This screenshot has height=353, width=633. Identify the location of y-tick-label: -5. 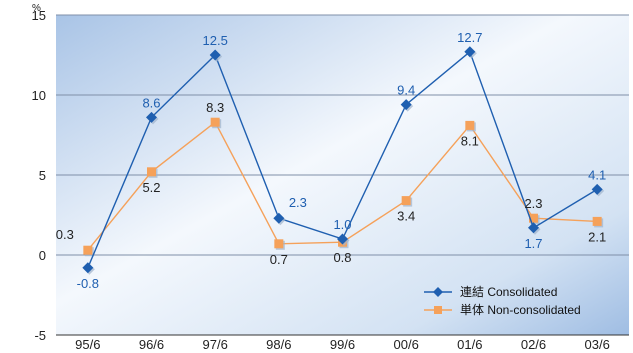
(40, 335).